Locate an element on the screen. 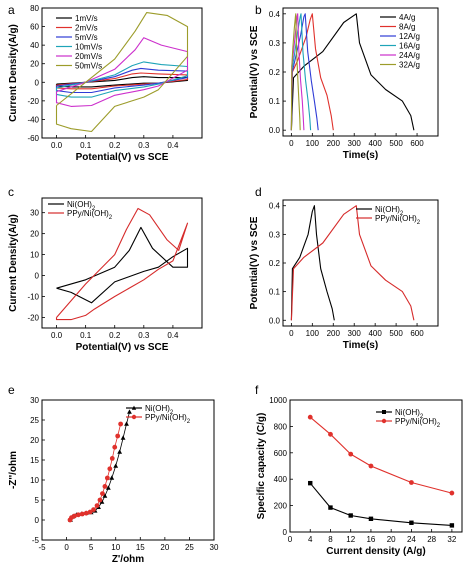  legend-label: 4A/g is located at coordinates (407, 17).